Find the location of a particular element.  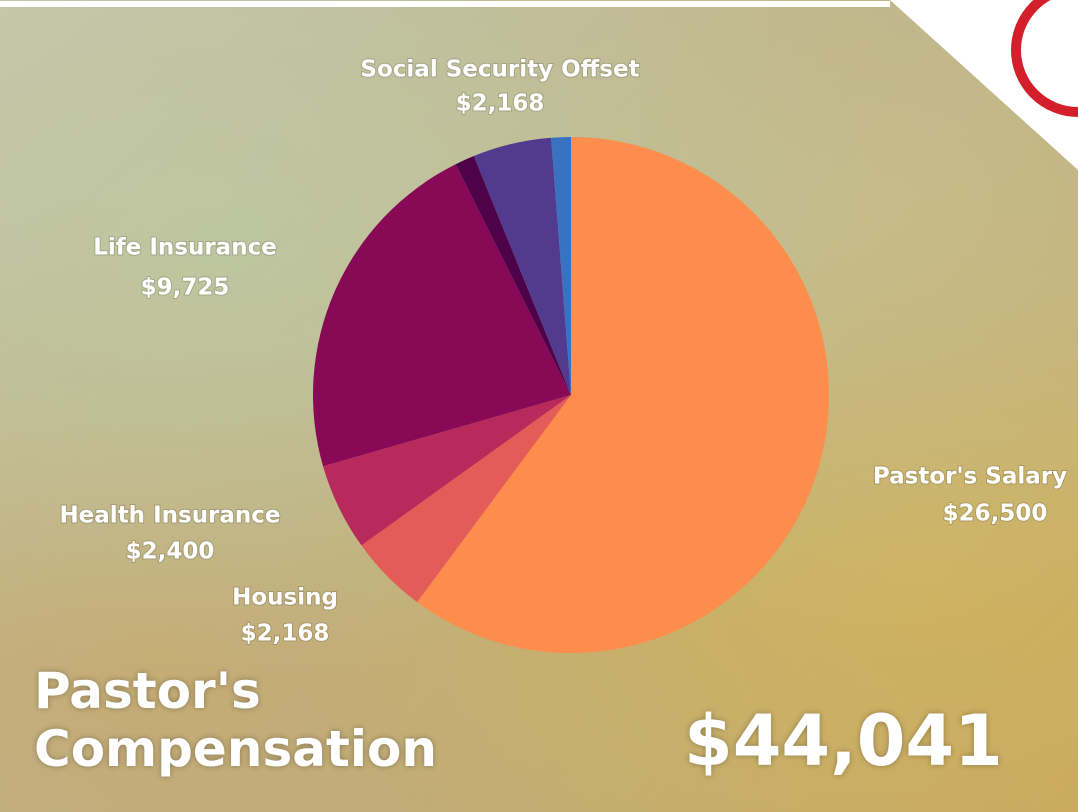

value-label: $9,725 is located at coordinates (185, 288).